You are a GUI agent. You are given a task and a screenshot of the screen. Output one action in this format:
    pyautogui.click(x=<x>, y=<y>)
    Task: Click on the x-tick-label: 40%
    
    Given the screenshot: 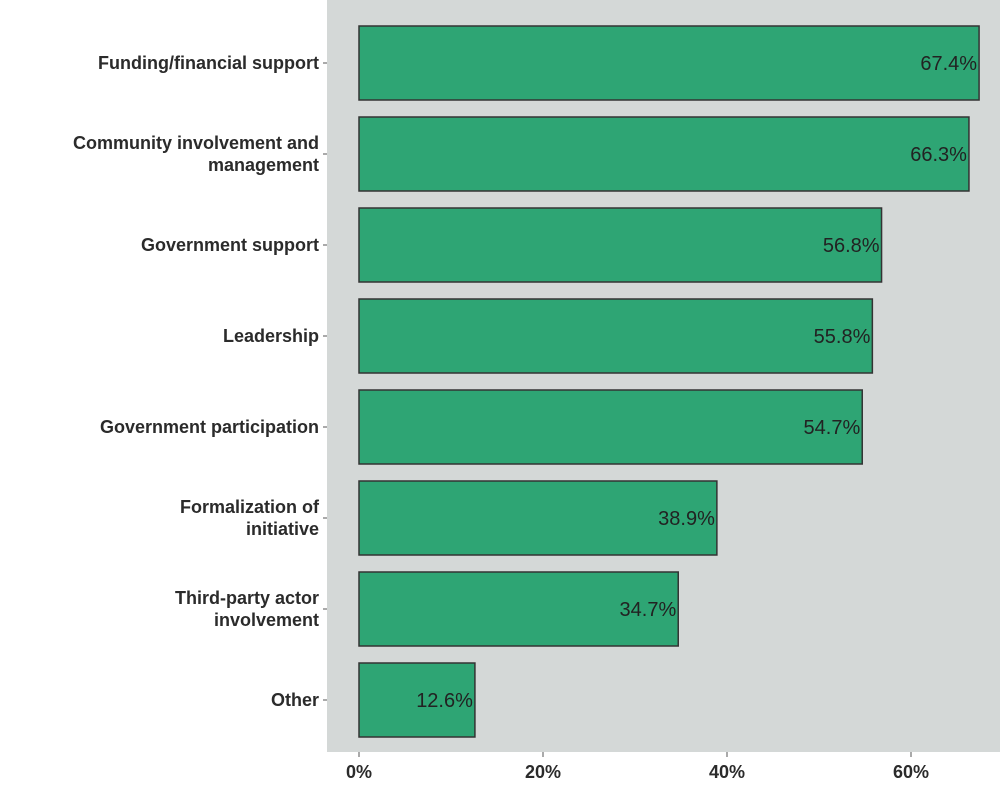 What is the action you would take?
    pyautogui.click(x=727, y=772)
    